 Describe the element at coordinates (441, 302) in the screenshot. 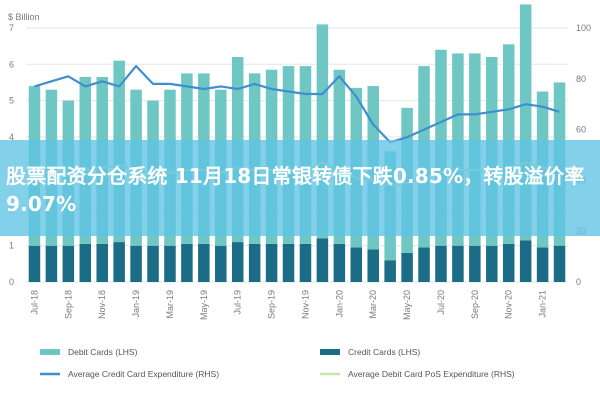

I see `x-tick-label: Jul-20` at that location.